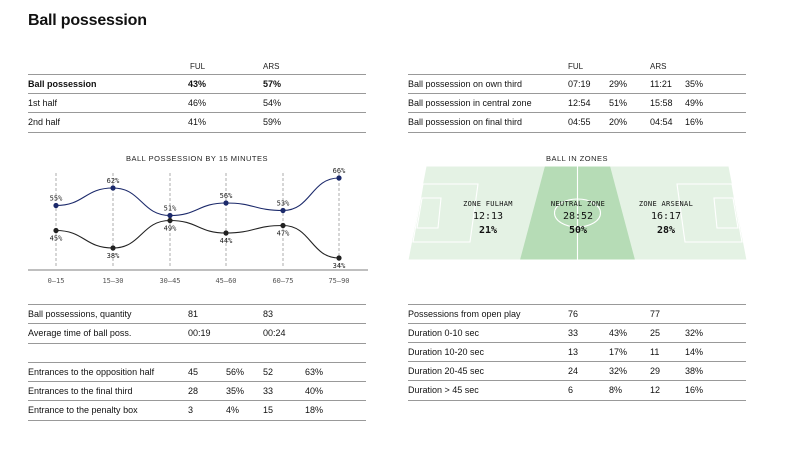  What do you see at coordinates (198, 66) in the screenshot?
I see `home-team-header: FUL` at bounding box center [198, 66].